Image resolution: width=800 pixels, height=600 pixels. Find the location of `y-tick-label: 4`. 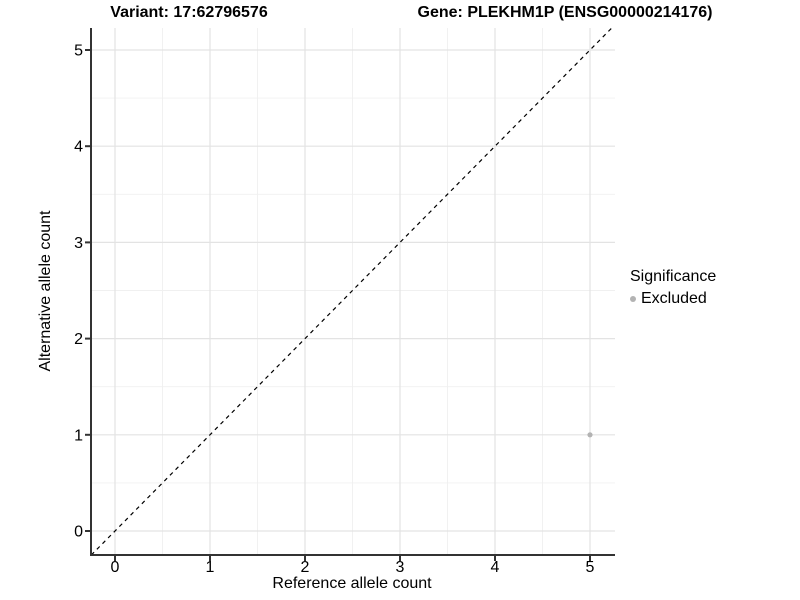

y-tick-label: 4 is located at coordinates (78, 147).